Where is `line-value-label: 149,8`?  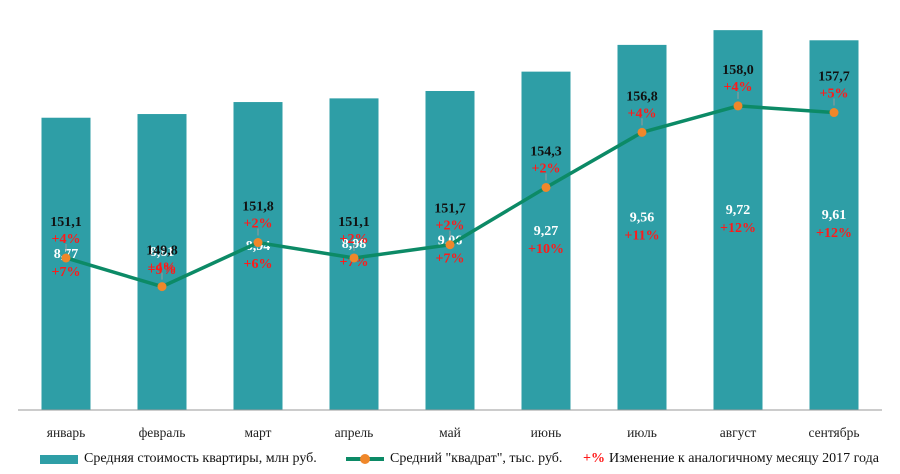 line-value-label: 149,8 is located at coordinates (162, 251).